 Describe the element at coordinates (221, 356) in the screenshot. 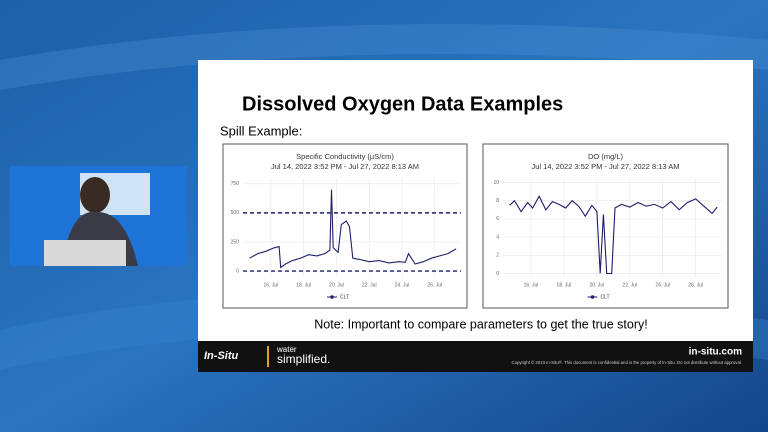

I see `footer-logo: In-Situ` at that location.